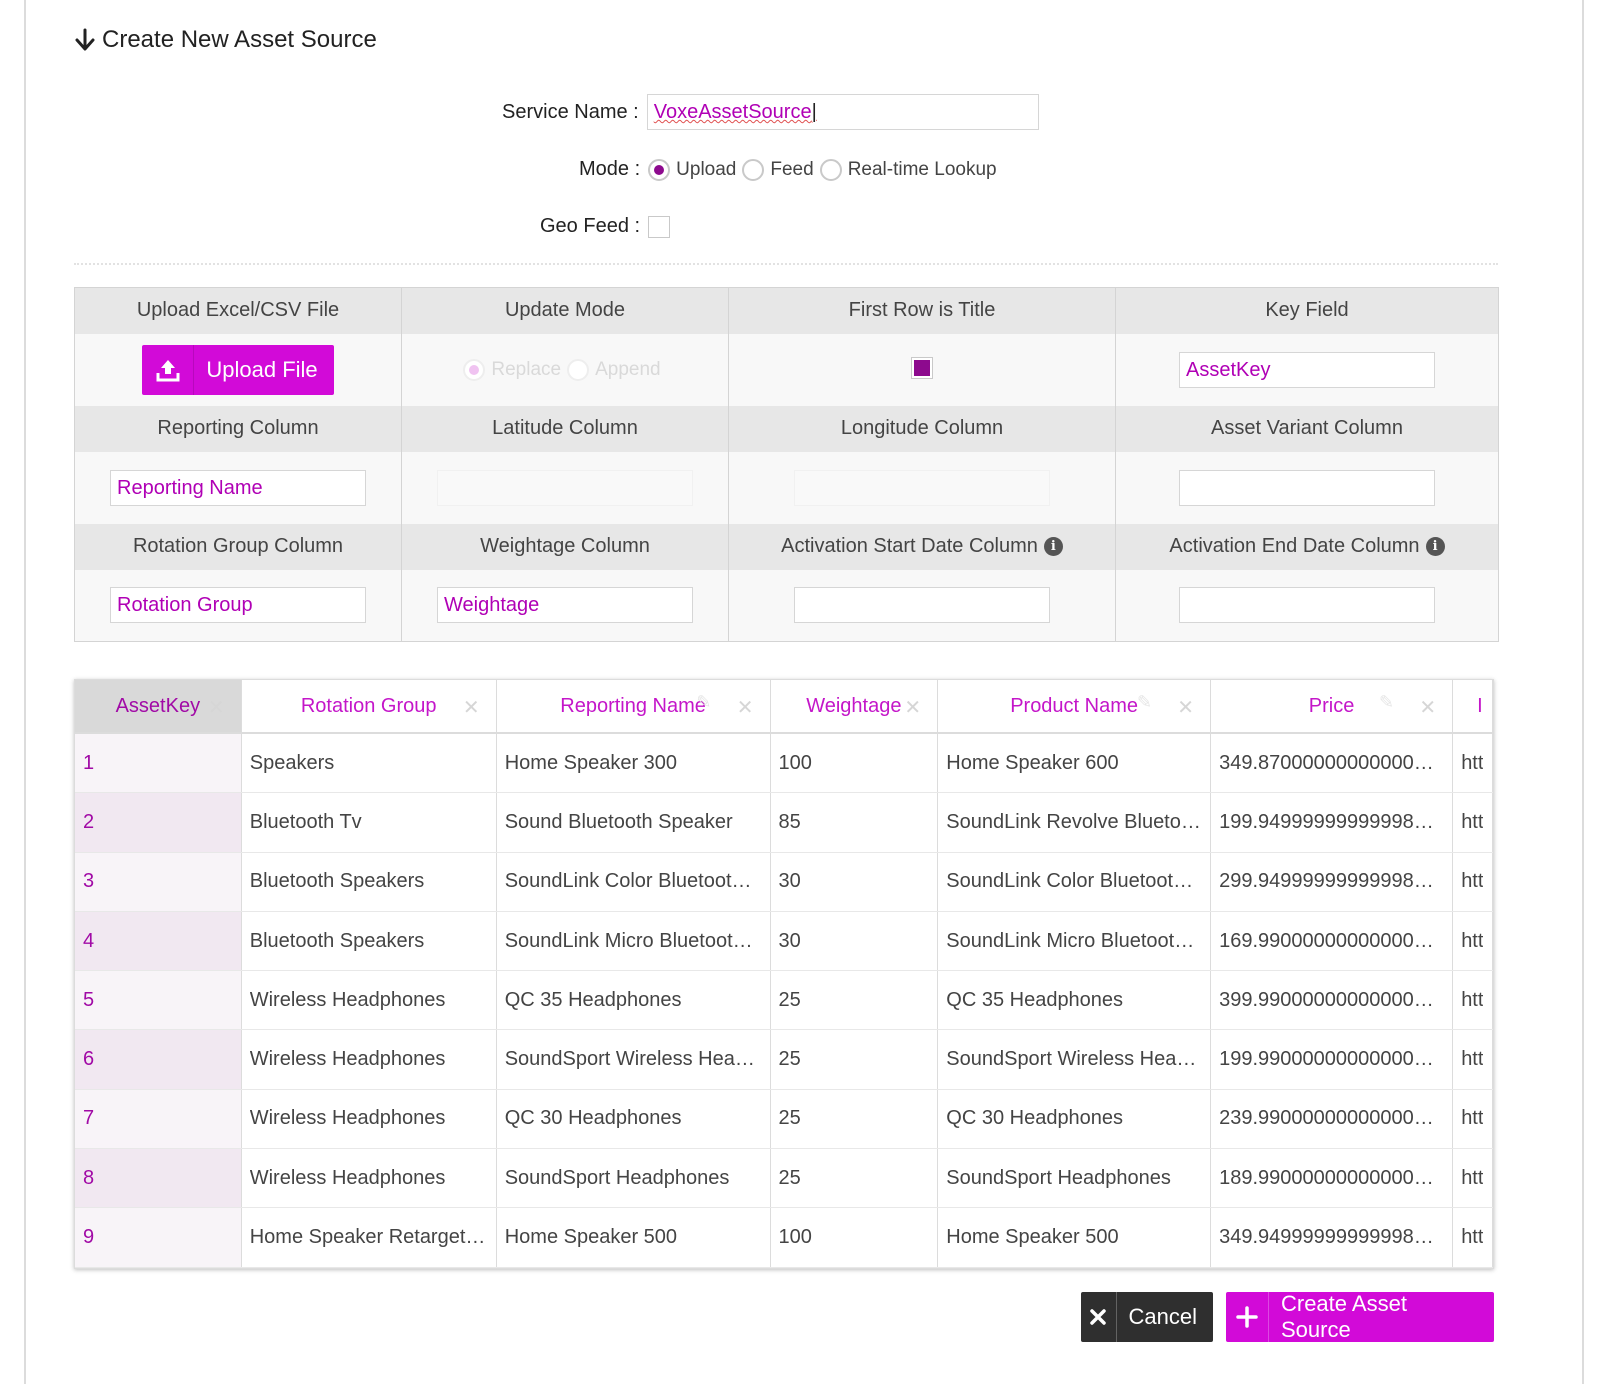 Image resolution: width=1600 pixels, height=1384 pixels. I want to click on update-mode-replace-radio, so click(474, 370).